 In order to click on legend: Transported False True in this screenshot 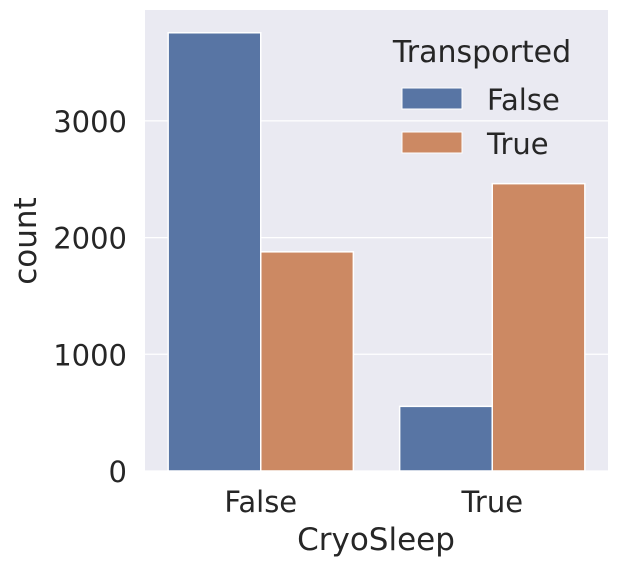, I will do `click(481, 98)`.